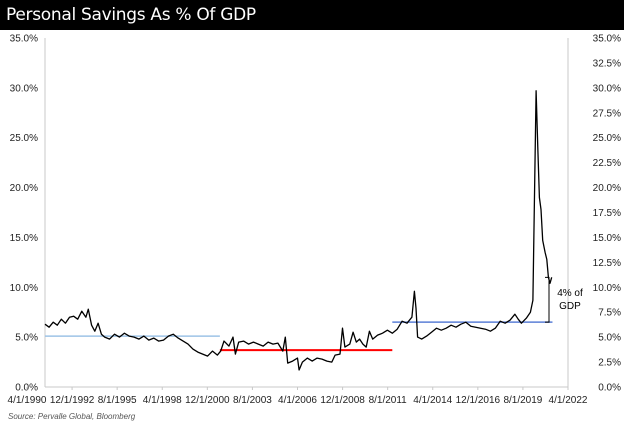 The width and height of the screenshot is (624, 429). Describe the element at coordinates (24, 288) in the screenshot. I see `left-y-tick-label: 10.0%` at that location.